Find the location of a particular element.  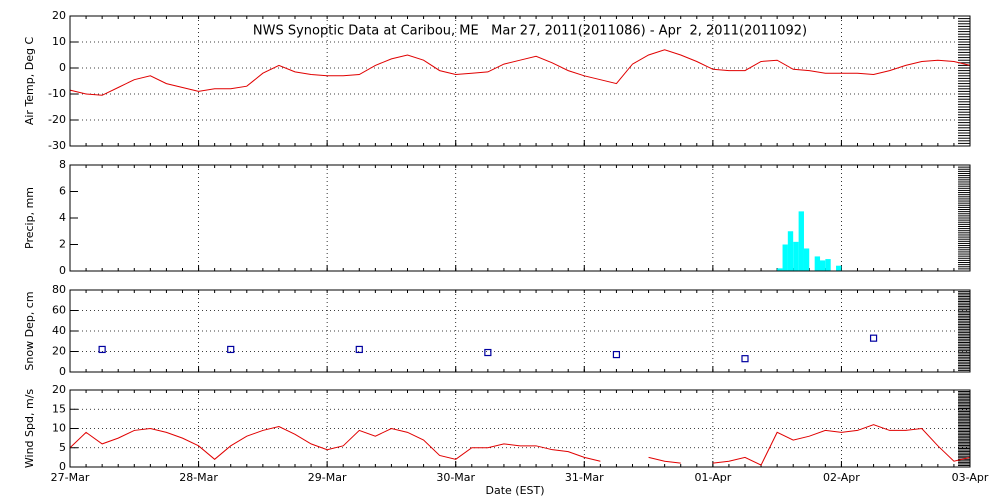

y-axis-label: Air Temp, Deg C is located at coordinates (29, 81).